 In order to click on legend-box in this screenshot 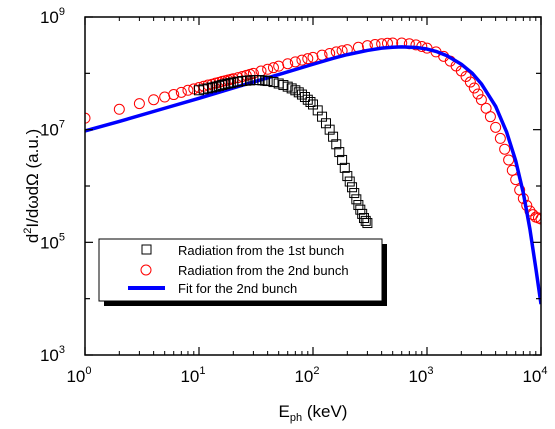, I will do `click(240, 270)`.